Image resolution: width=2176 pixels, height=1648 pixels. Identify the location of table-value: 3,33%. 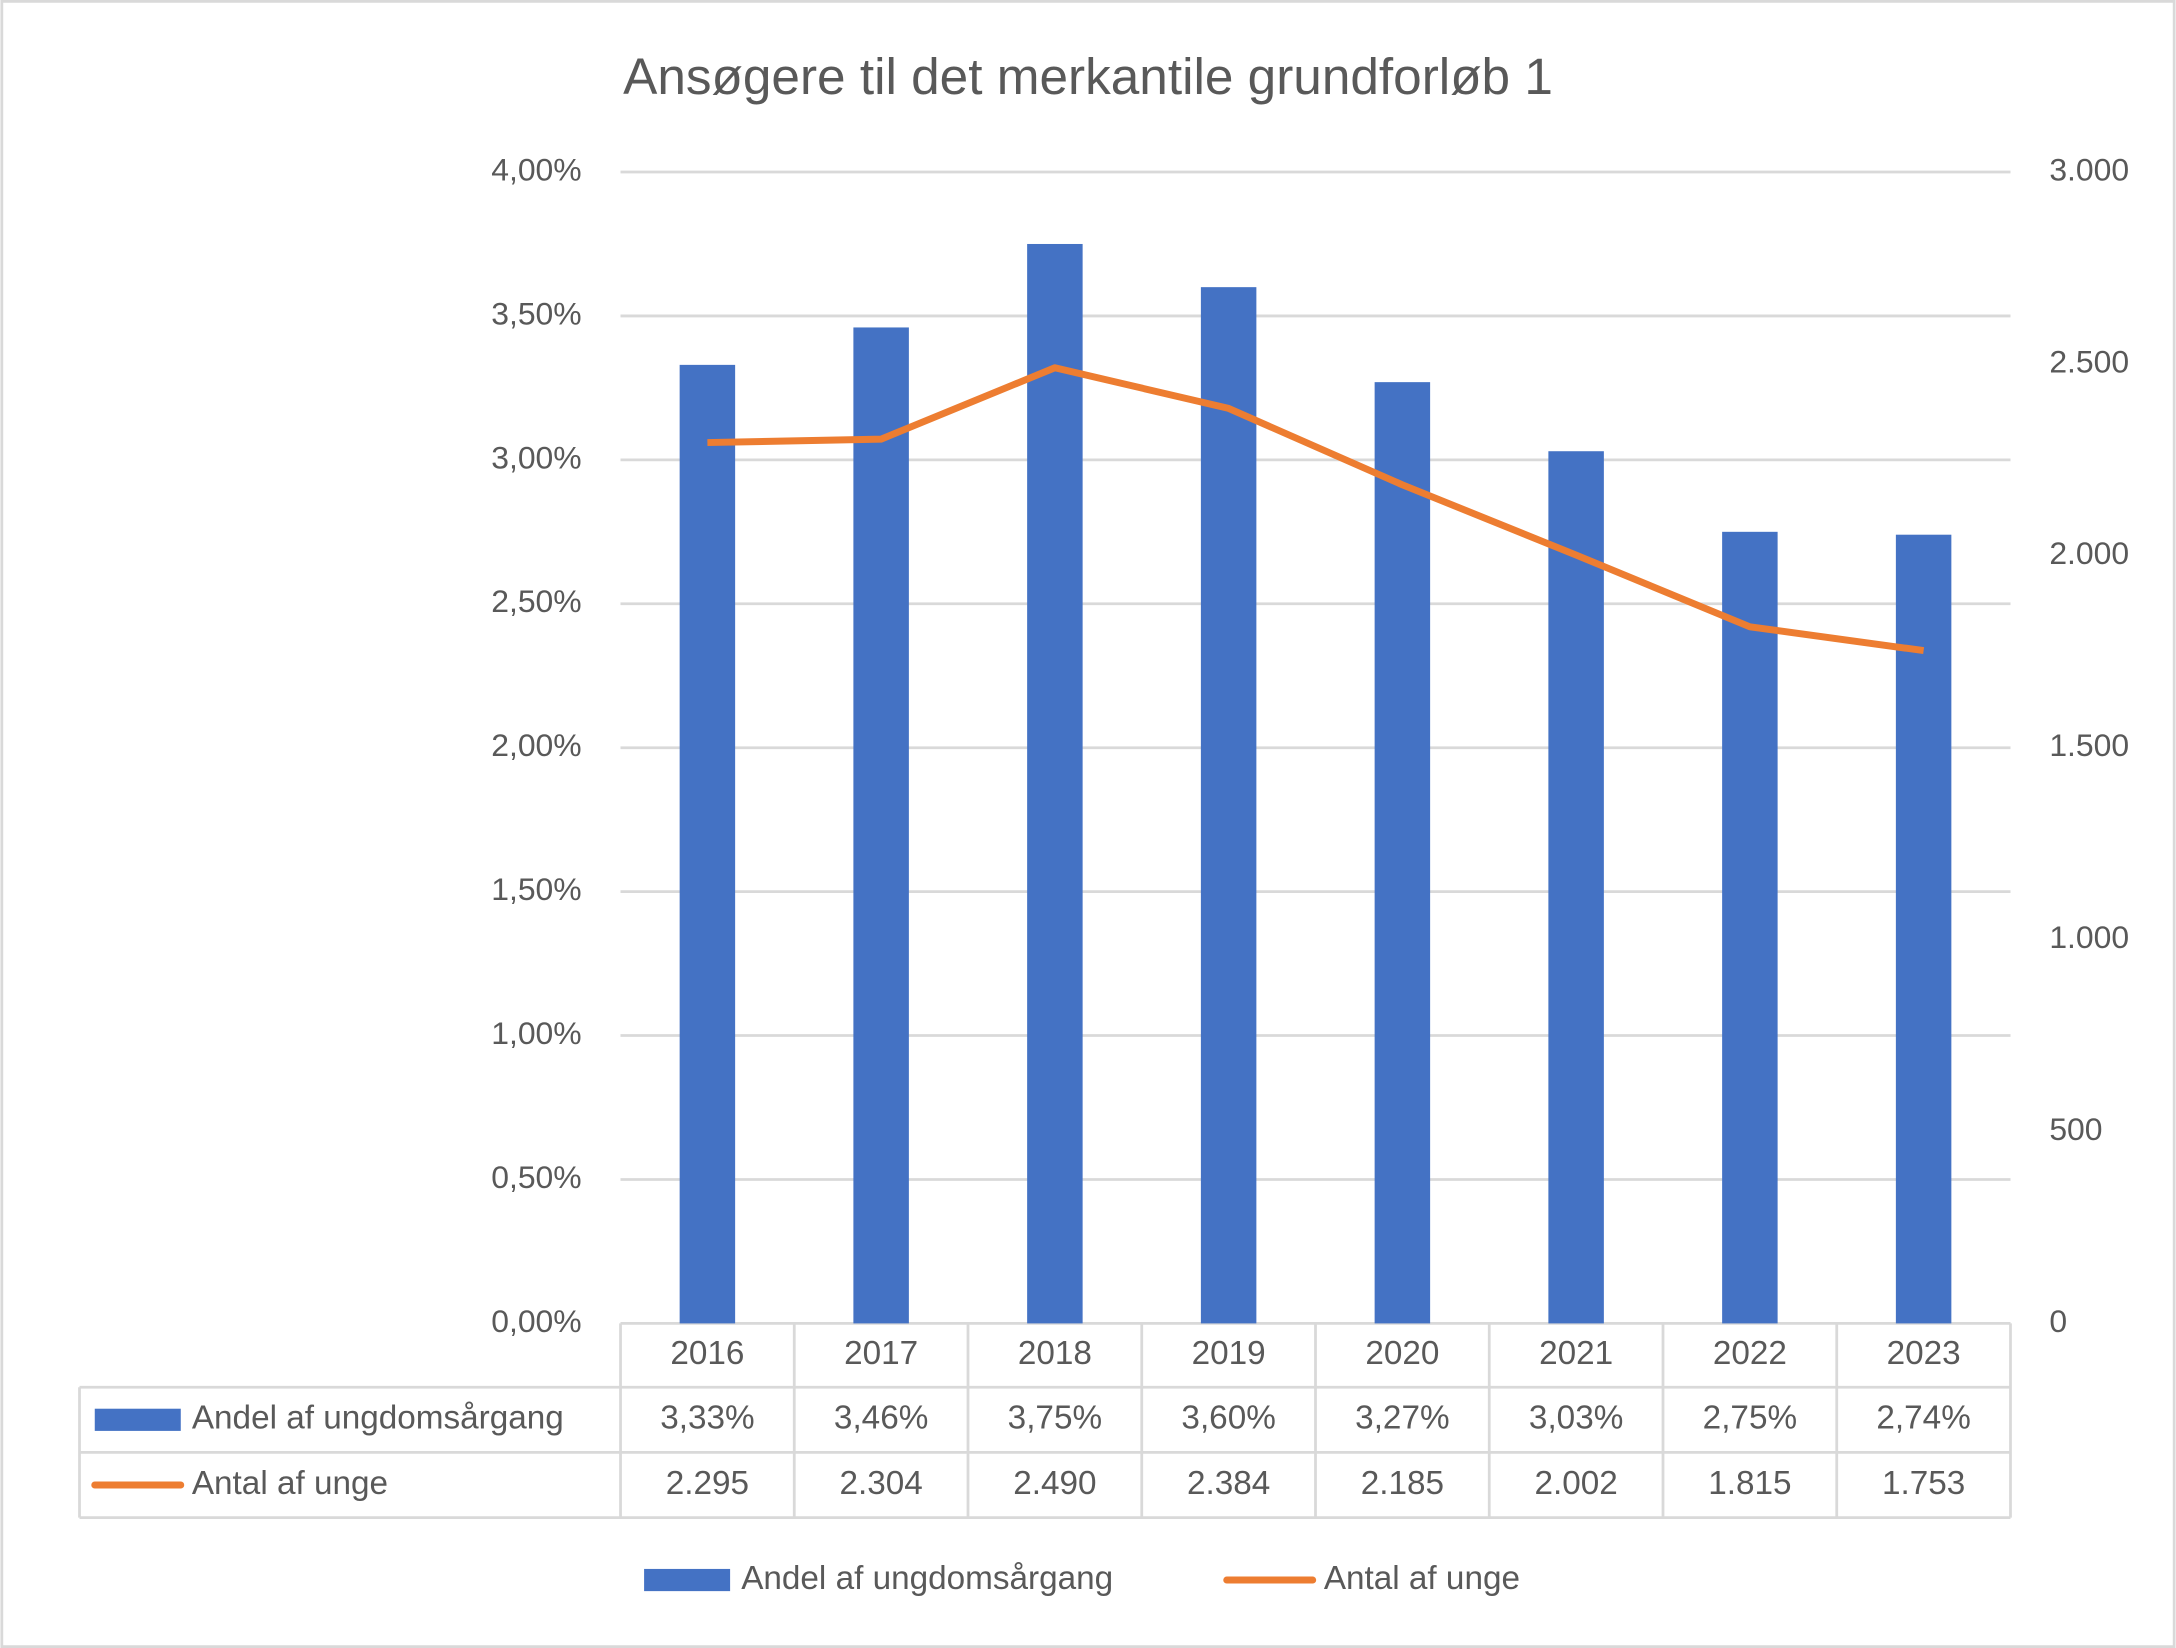
(707, 1418).